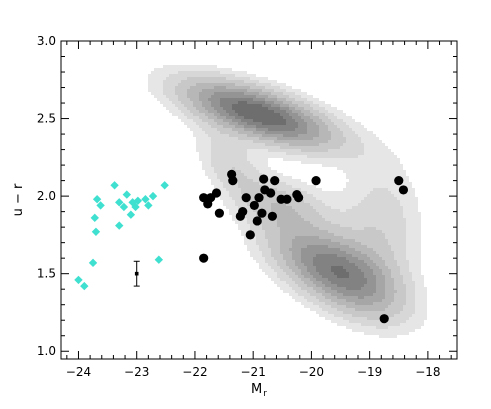  Describe the element at coordinates (78, 372) in the screenshot. I see `x-tick-label: −24` at that location.